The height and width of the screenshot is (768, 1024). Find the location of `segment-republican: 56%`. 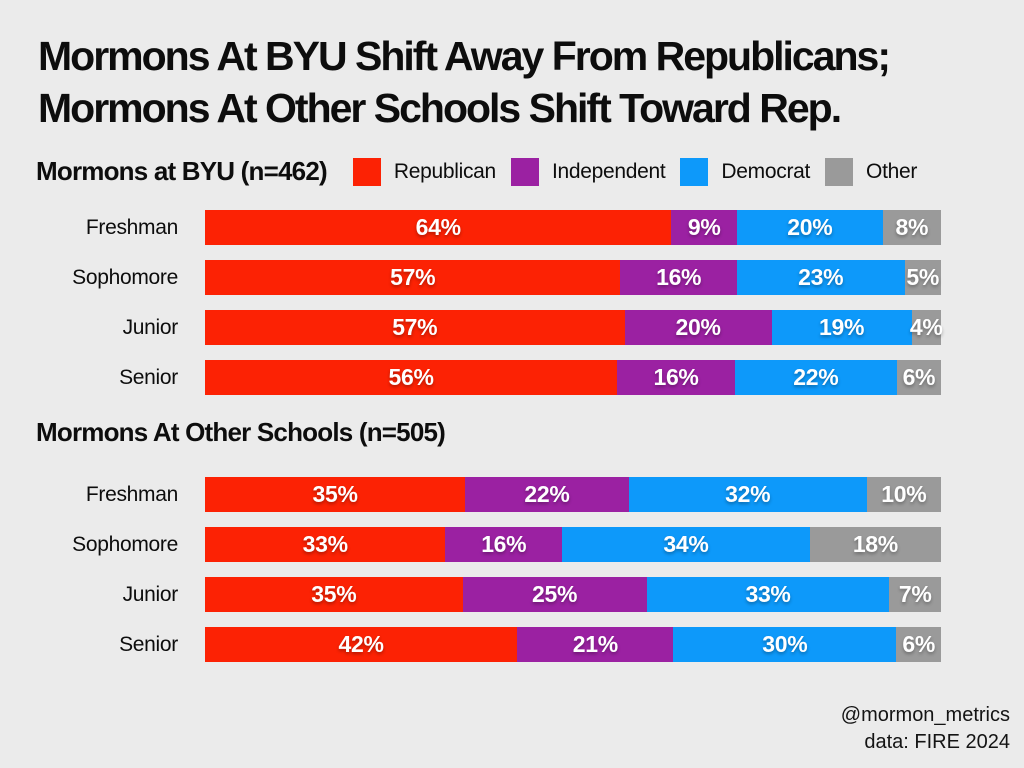

segment-republican: 56% is located at coordinates (411, 377).